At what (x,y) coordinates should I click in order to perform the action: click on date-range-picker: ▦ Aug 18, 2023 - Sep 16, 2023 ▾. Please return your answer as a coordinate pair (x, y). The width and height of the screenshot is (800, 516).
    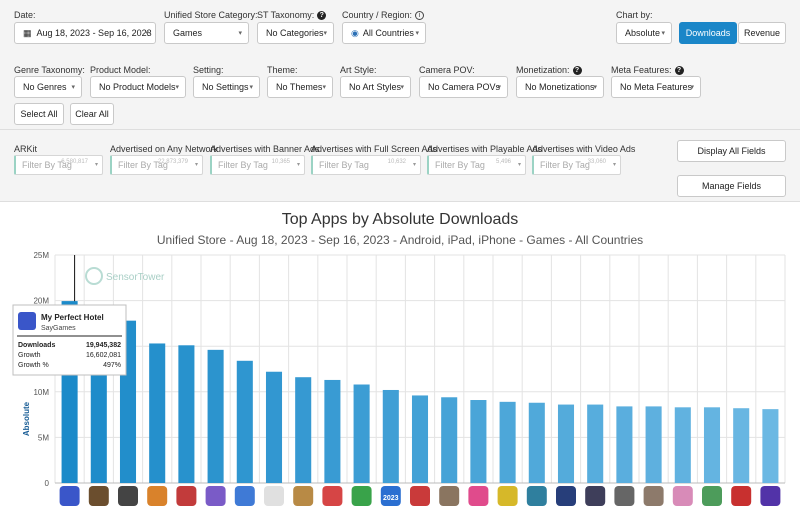
    Looking at the image, I should click on (85, 33).